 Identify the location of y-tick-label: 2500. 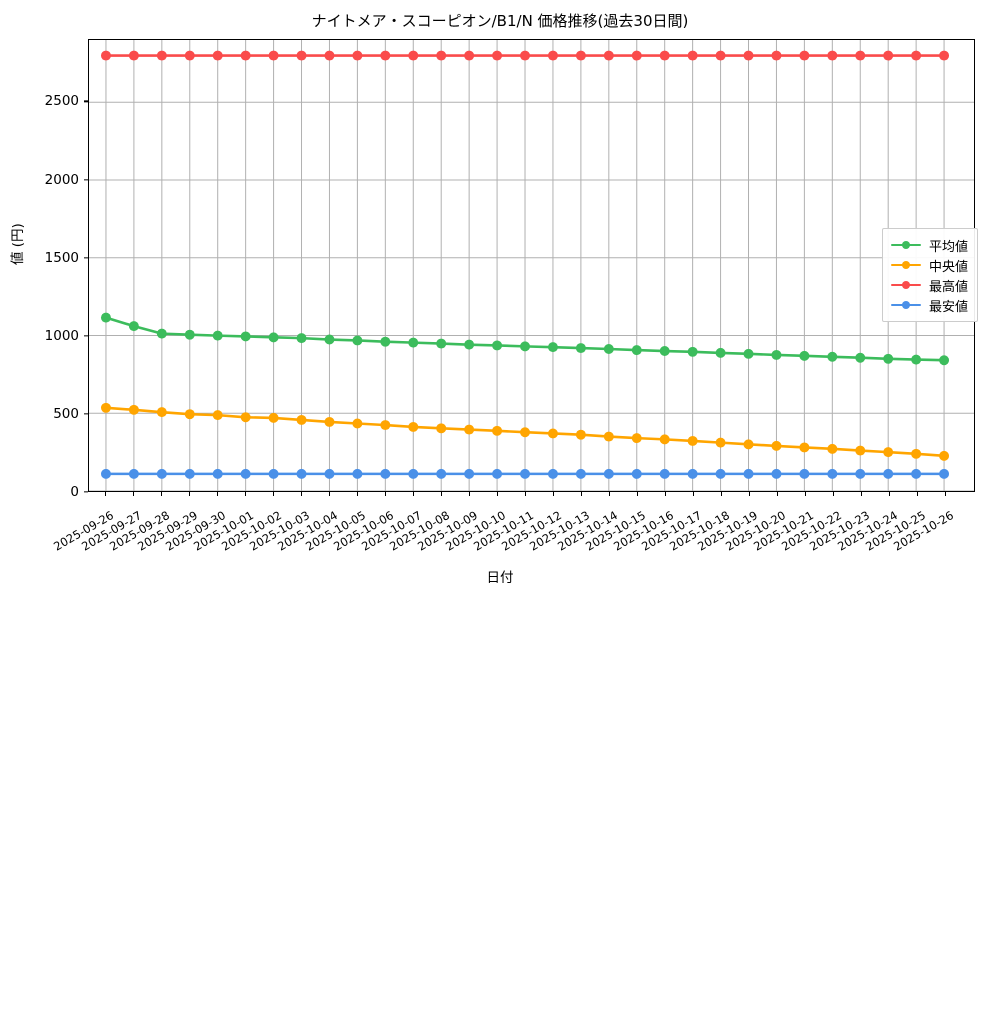
(61, 101).